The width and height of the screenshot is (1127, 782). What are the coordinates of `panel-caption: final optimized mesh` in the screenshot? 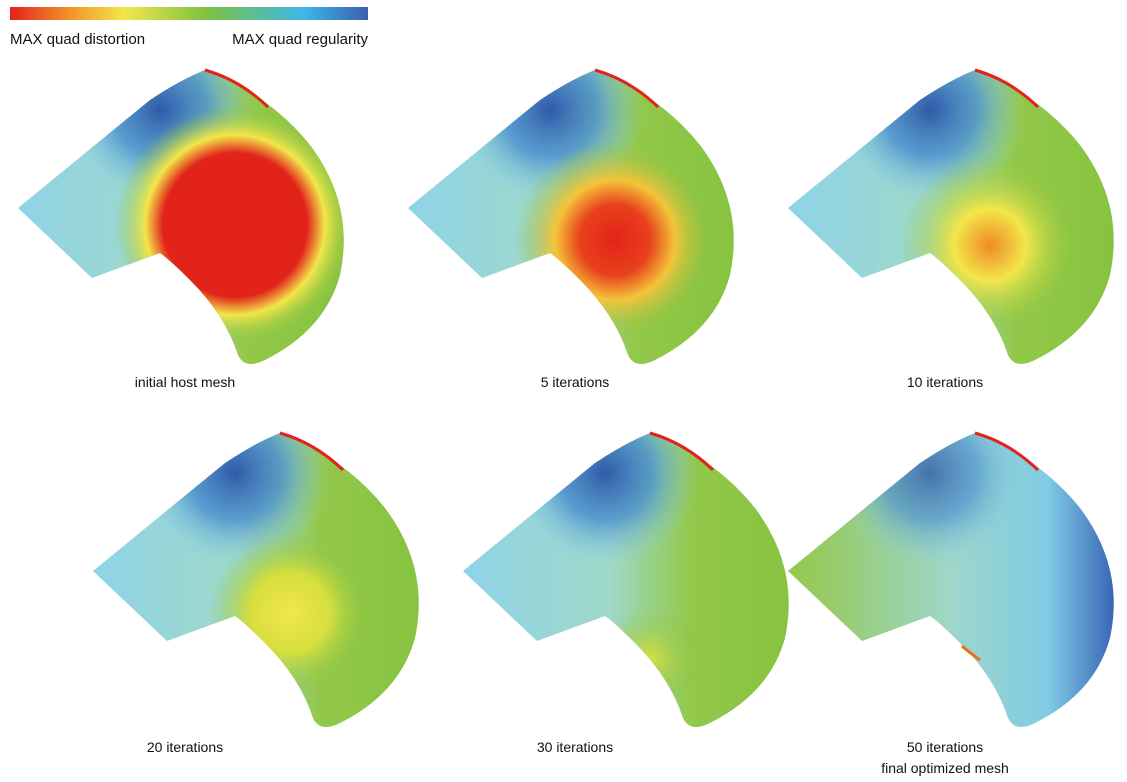 It's located at (945, 768).